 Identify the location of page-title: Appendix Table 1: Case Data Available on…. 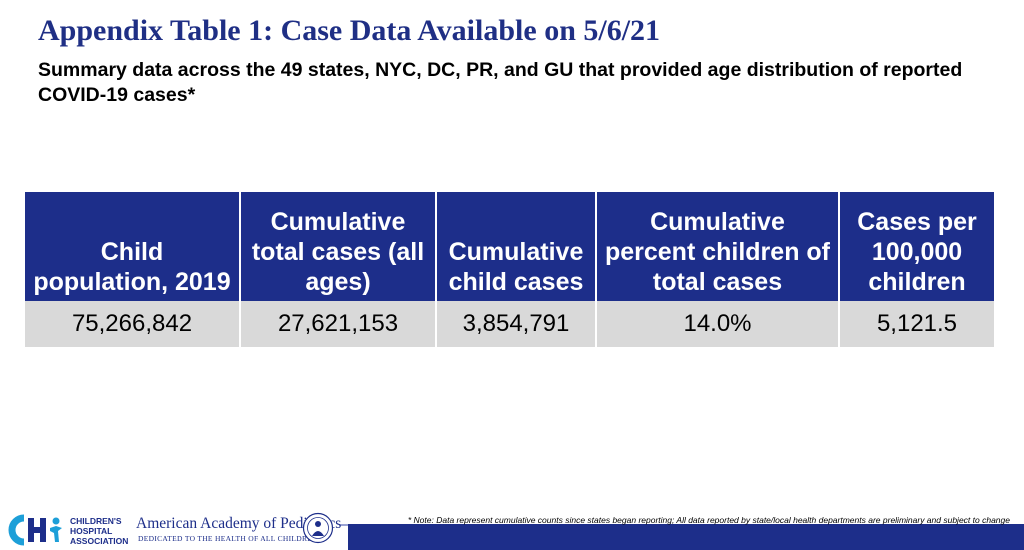
(349, 30).